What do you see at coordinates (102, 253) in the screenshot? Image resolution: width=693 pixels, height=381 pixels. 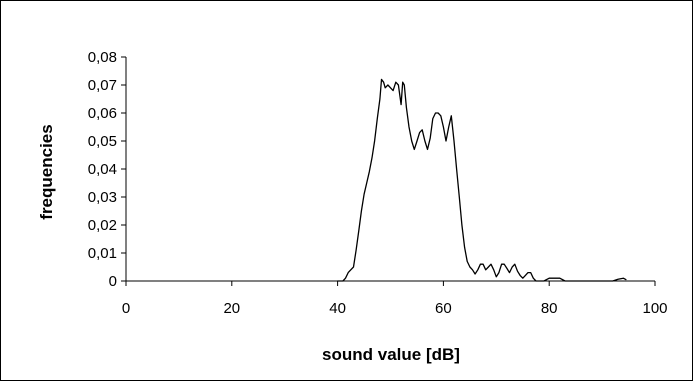 I see `y-tick-label: 0,01` at bounding box center [102, 253].